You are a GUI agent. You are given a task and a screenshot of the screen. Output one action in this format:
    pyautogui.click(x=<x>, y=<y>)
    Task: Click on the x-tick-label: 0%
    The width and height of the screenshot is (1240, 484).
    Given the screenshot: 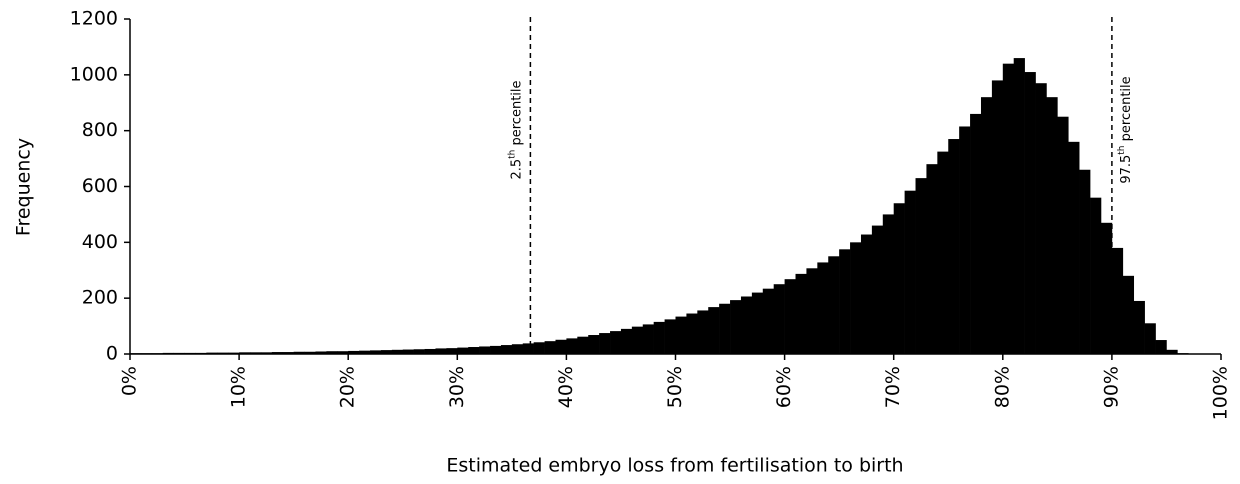 What is the action you would take?
    pyautogui.click(x=130, y=381)
    